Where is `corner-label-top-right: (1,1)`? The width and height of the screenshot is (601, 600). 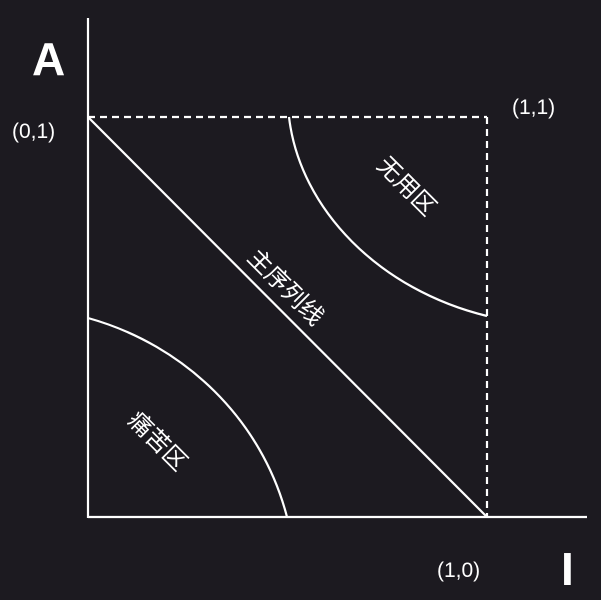 corner-label-top-right: (1,1) is located at coordinates (533, 107).